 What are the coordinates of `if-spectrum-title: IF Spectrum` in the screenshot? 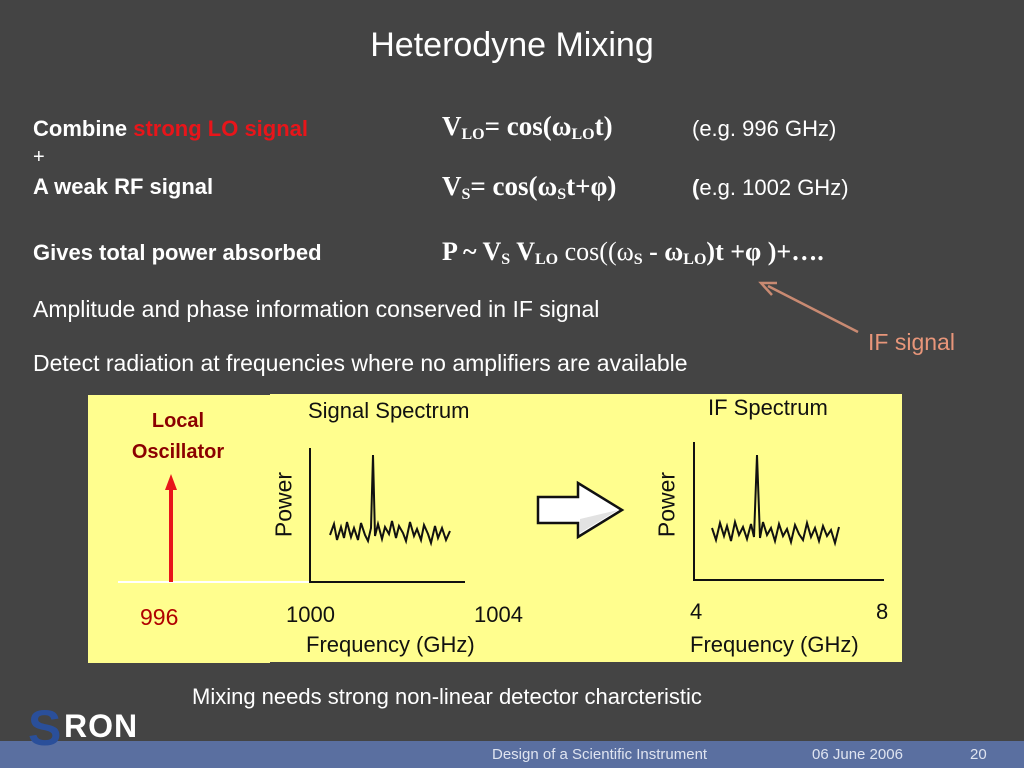 It's located at (768, 407).